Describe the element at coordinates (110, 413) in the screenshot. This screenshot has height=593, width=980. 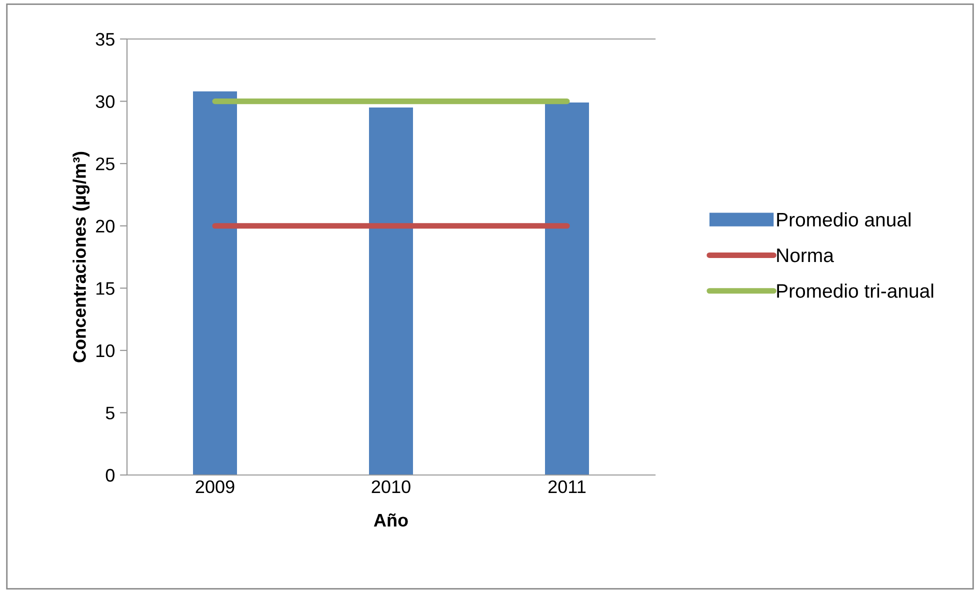
I see `y-tick-label: 5` at that location.